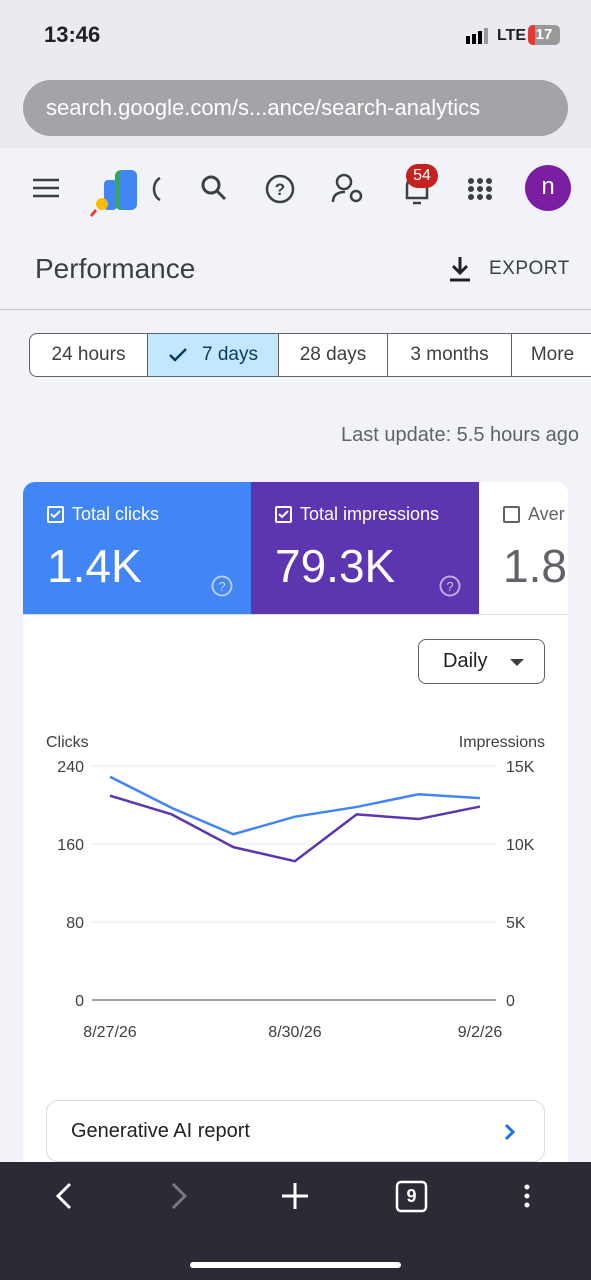 The image size is (591, 1280). Describe the element at coordinates (295, 614) in the screenshot. I see `card-divider` at that location.